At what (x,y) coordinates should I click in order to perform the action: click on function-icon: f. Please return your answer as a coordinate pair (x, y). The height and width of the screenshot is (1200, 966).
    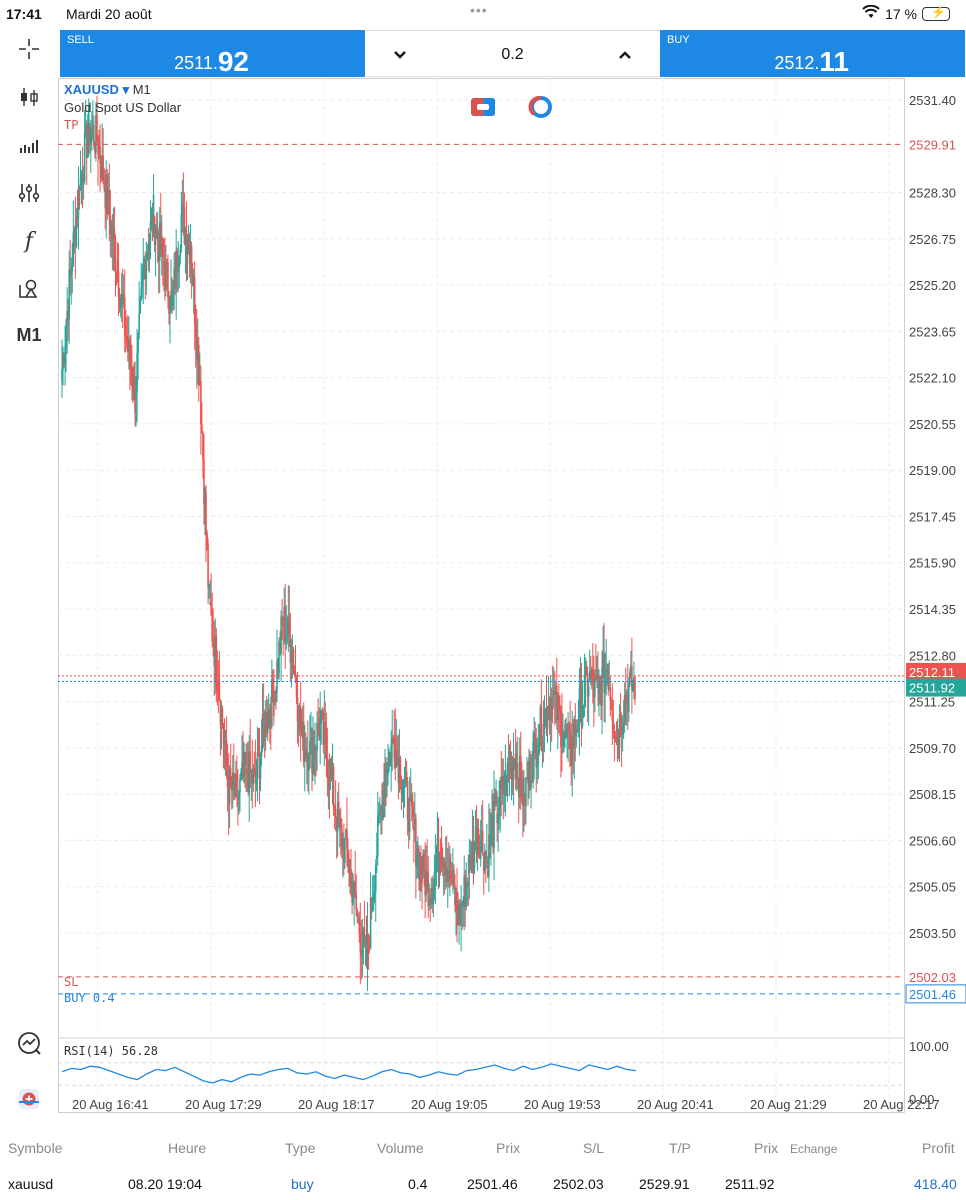
    Looking at the image, I should click on (29, 241).